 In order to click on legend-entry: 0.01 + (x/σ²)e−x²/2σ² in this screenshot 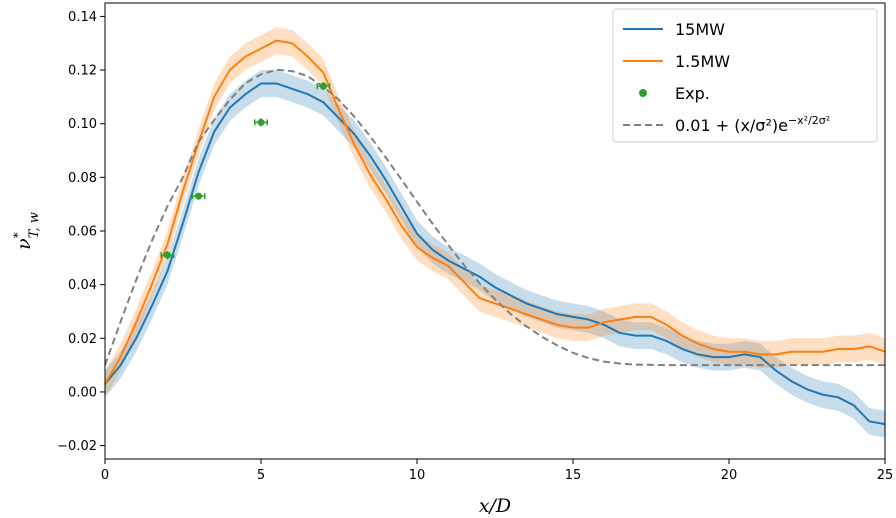, I will do `click(726, 124)`.